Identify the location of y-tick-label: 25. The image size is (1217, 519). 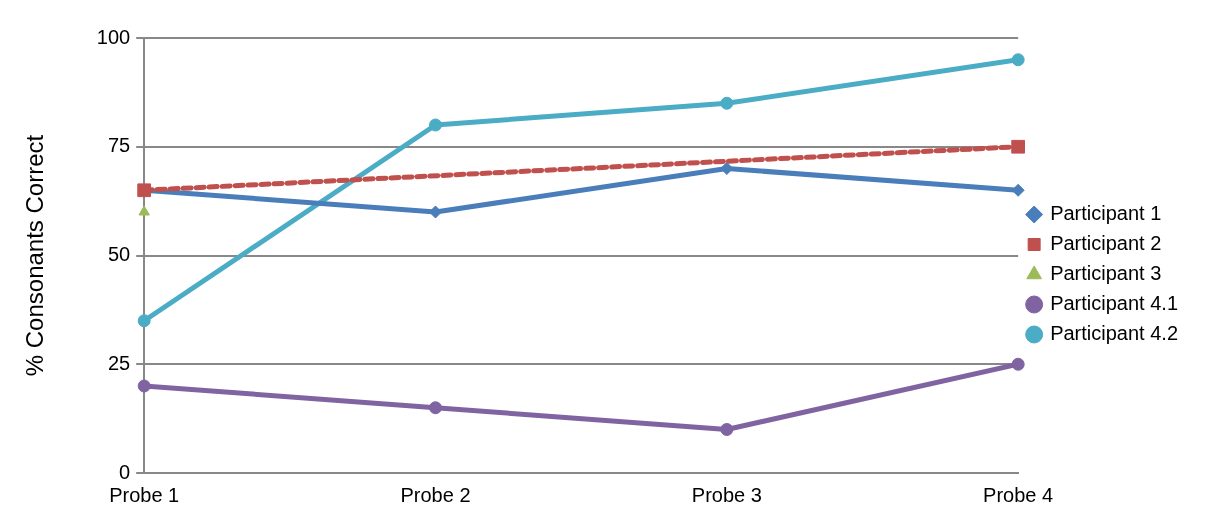
(119, 362).